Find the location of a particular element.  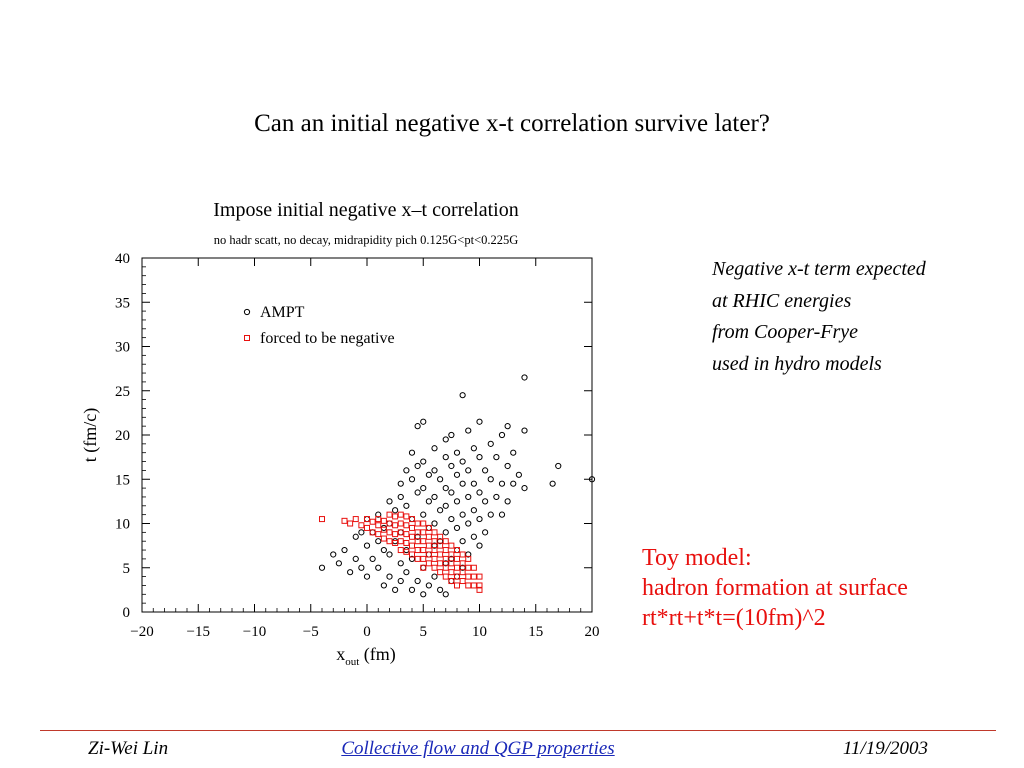

footer-date: 11/19/2003 is located at coordinates (885, 748).